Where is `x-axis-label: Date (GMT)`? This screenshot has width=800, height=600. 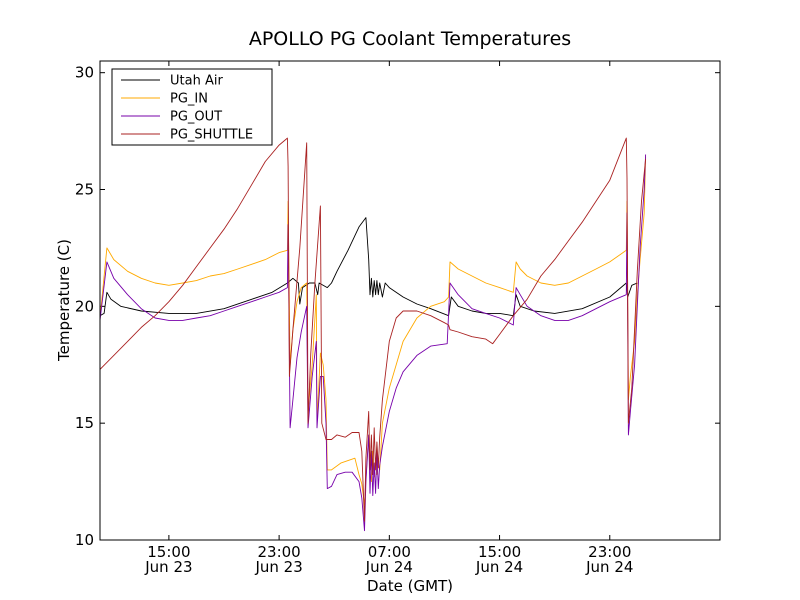 x-axis-label: Date (GMT) is located at coordinates (410, 586).